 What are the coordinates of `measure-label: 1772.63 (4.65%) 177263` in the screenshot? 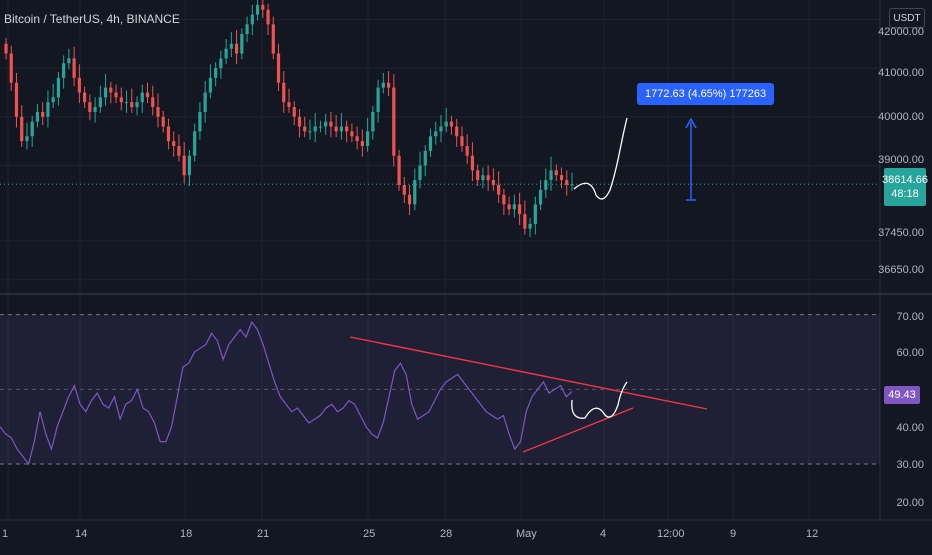 It's located at (706, 94).